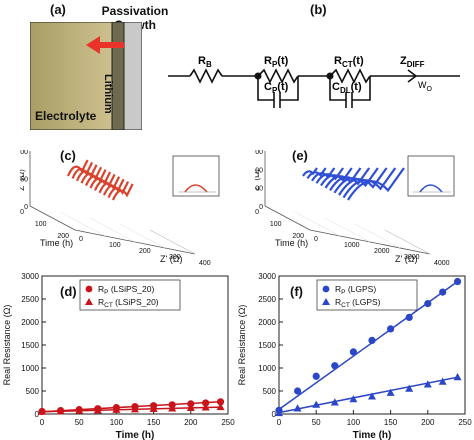 The image size is (474, 440). What do you see at coordinates (132, 76) in the screenshot?
I see `lithium-region` at bounding box center [132, 76].